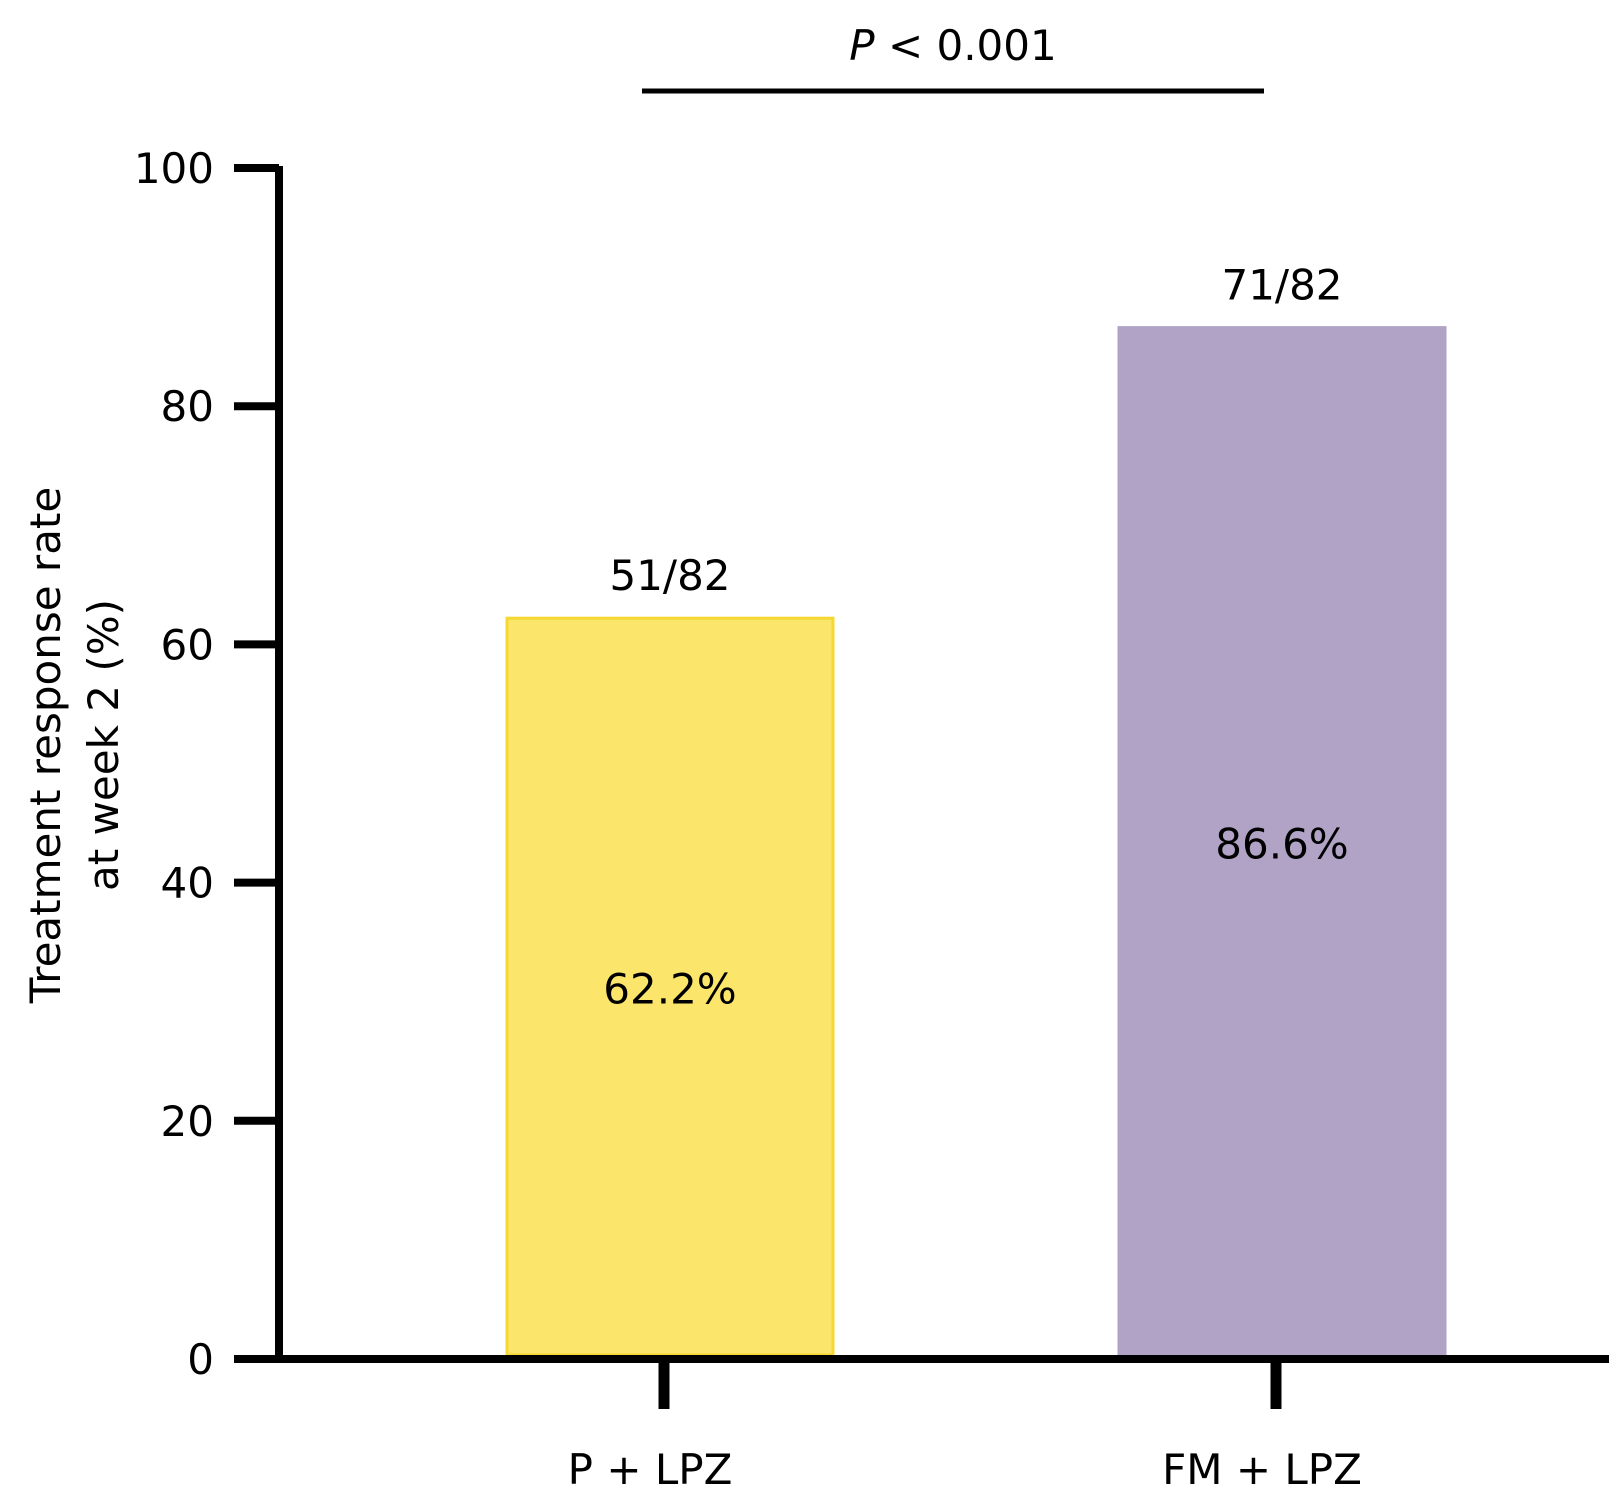 Image resolution: width=1609 pixels, height=1501 pixels. What do you see at coordinates (1281, 285) in the screenshot?
I see `bar-count-label-2: 71/82` at bounding box center [1281, 285].